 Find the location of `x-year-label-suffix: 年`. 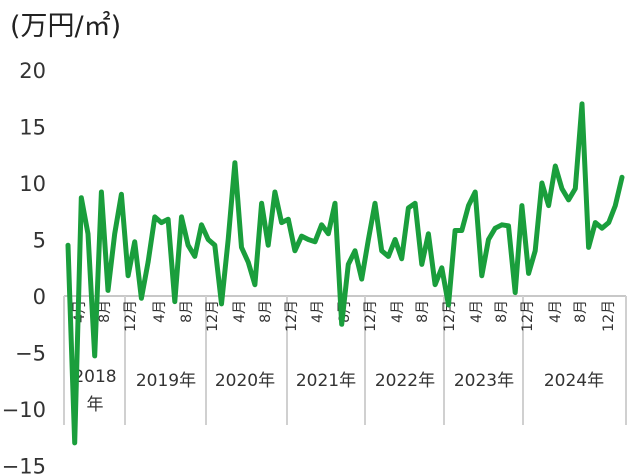

x-year-label-suffix: 年 is located at coordinates (95, 405).